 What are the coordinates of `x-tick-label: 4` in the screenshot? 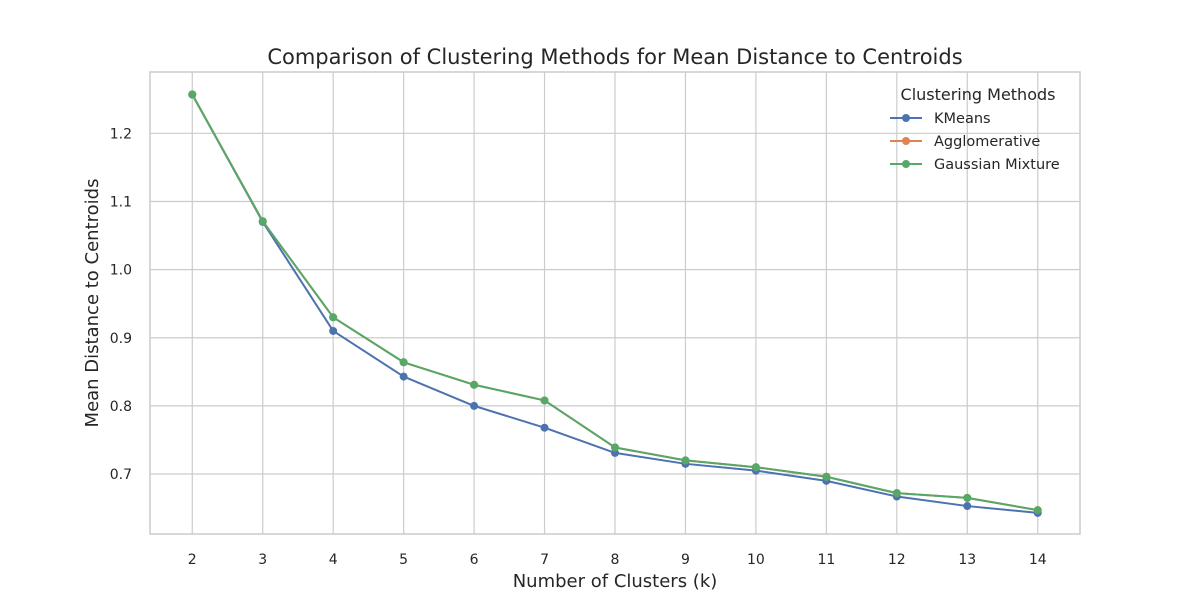 It's located at (333, 560).